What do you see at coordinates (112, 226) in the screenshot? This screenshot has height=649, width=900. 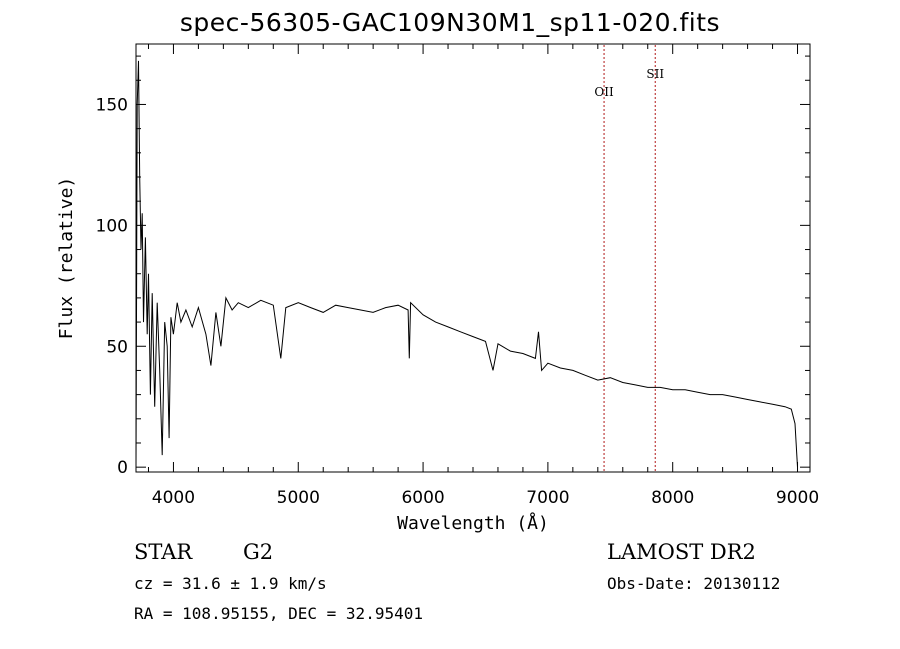 I see `y-tick-label: 100` at bounding box center [112, 226].